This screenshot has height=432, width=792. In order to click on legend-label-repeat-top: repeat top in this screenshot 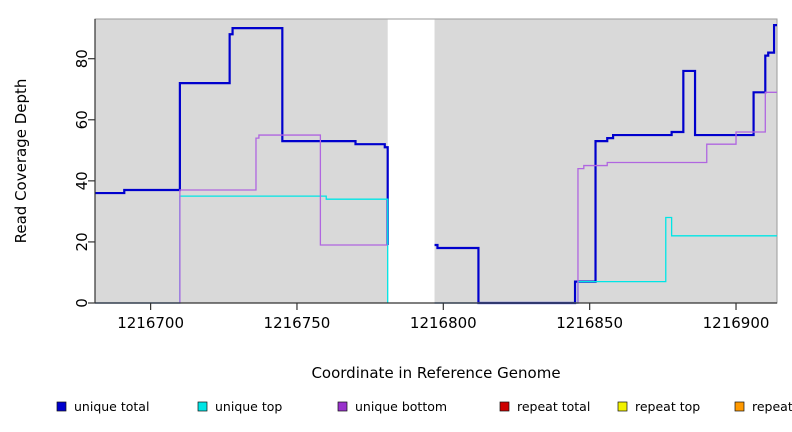, I will do `click(667, 406)`.